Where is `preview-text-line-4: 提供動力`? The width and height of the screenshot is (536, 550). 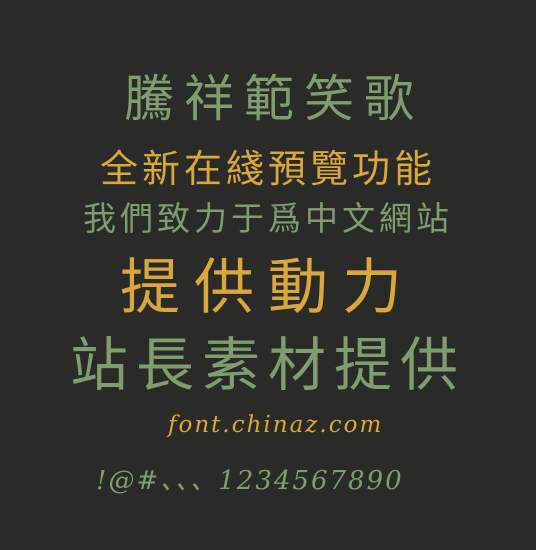
preview-text-line-4: 提供動力 is located at coordinates (268, 288).